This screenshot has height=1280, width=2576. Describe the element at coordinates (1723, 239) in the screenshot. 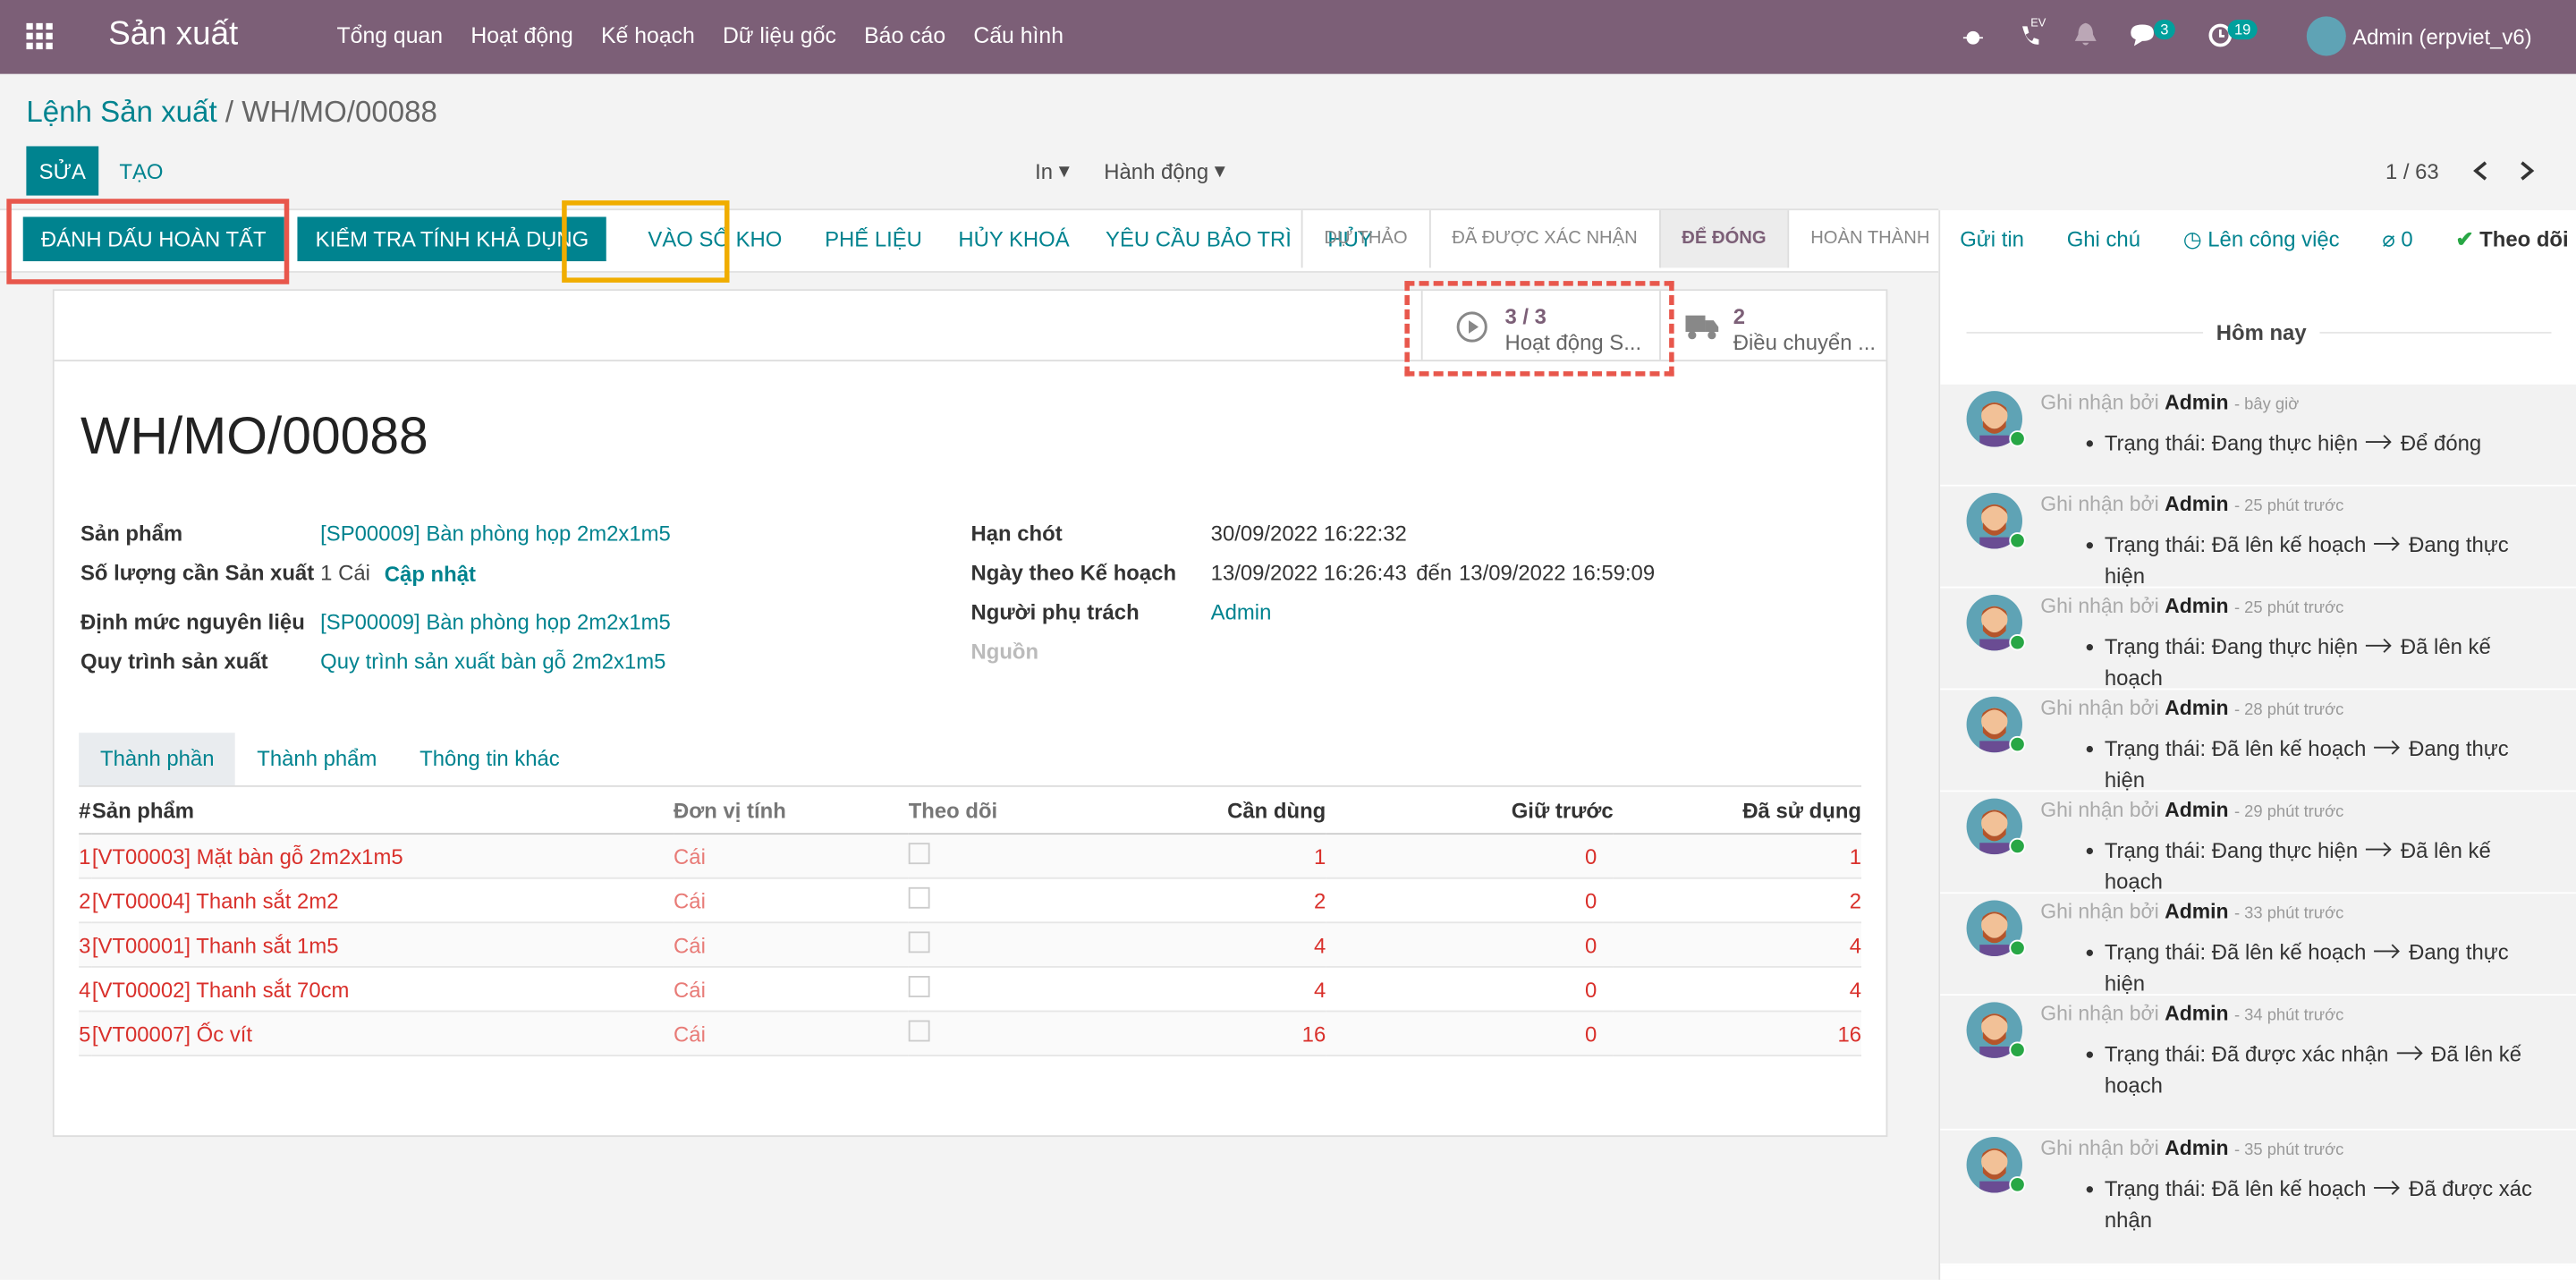

I see `stage: ĐỂ ĐÓNG` at that location.